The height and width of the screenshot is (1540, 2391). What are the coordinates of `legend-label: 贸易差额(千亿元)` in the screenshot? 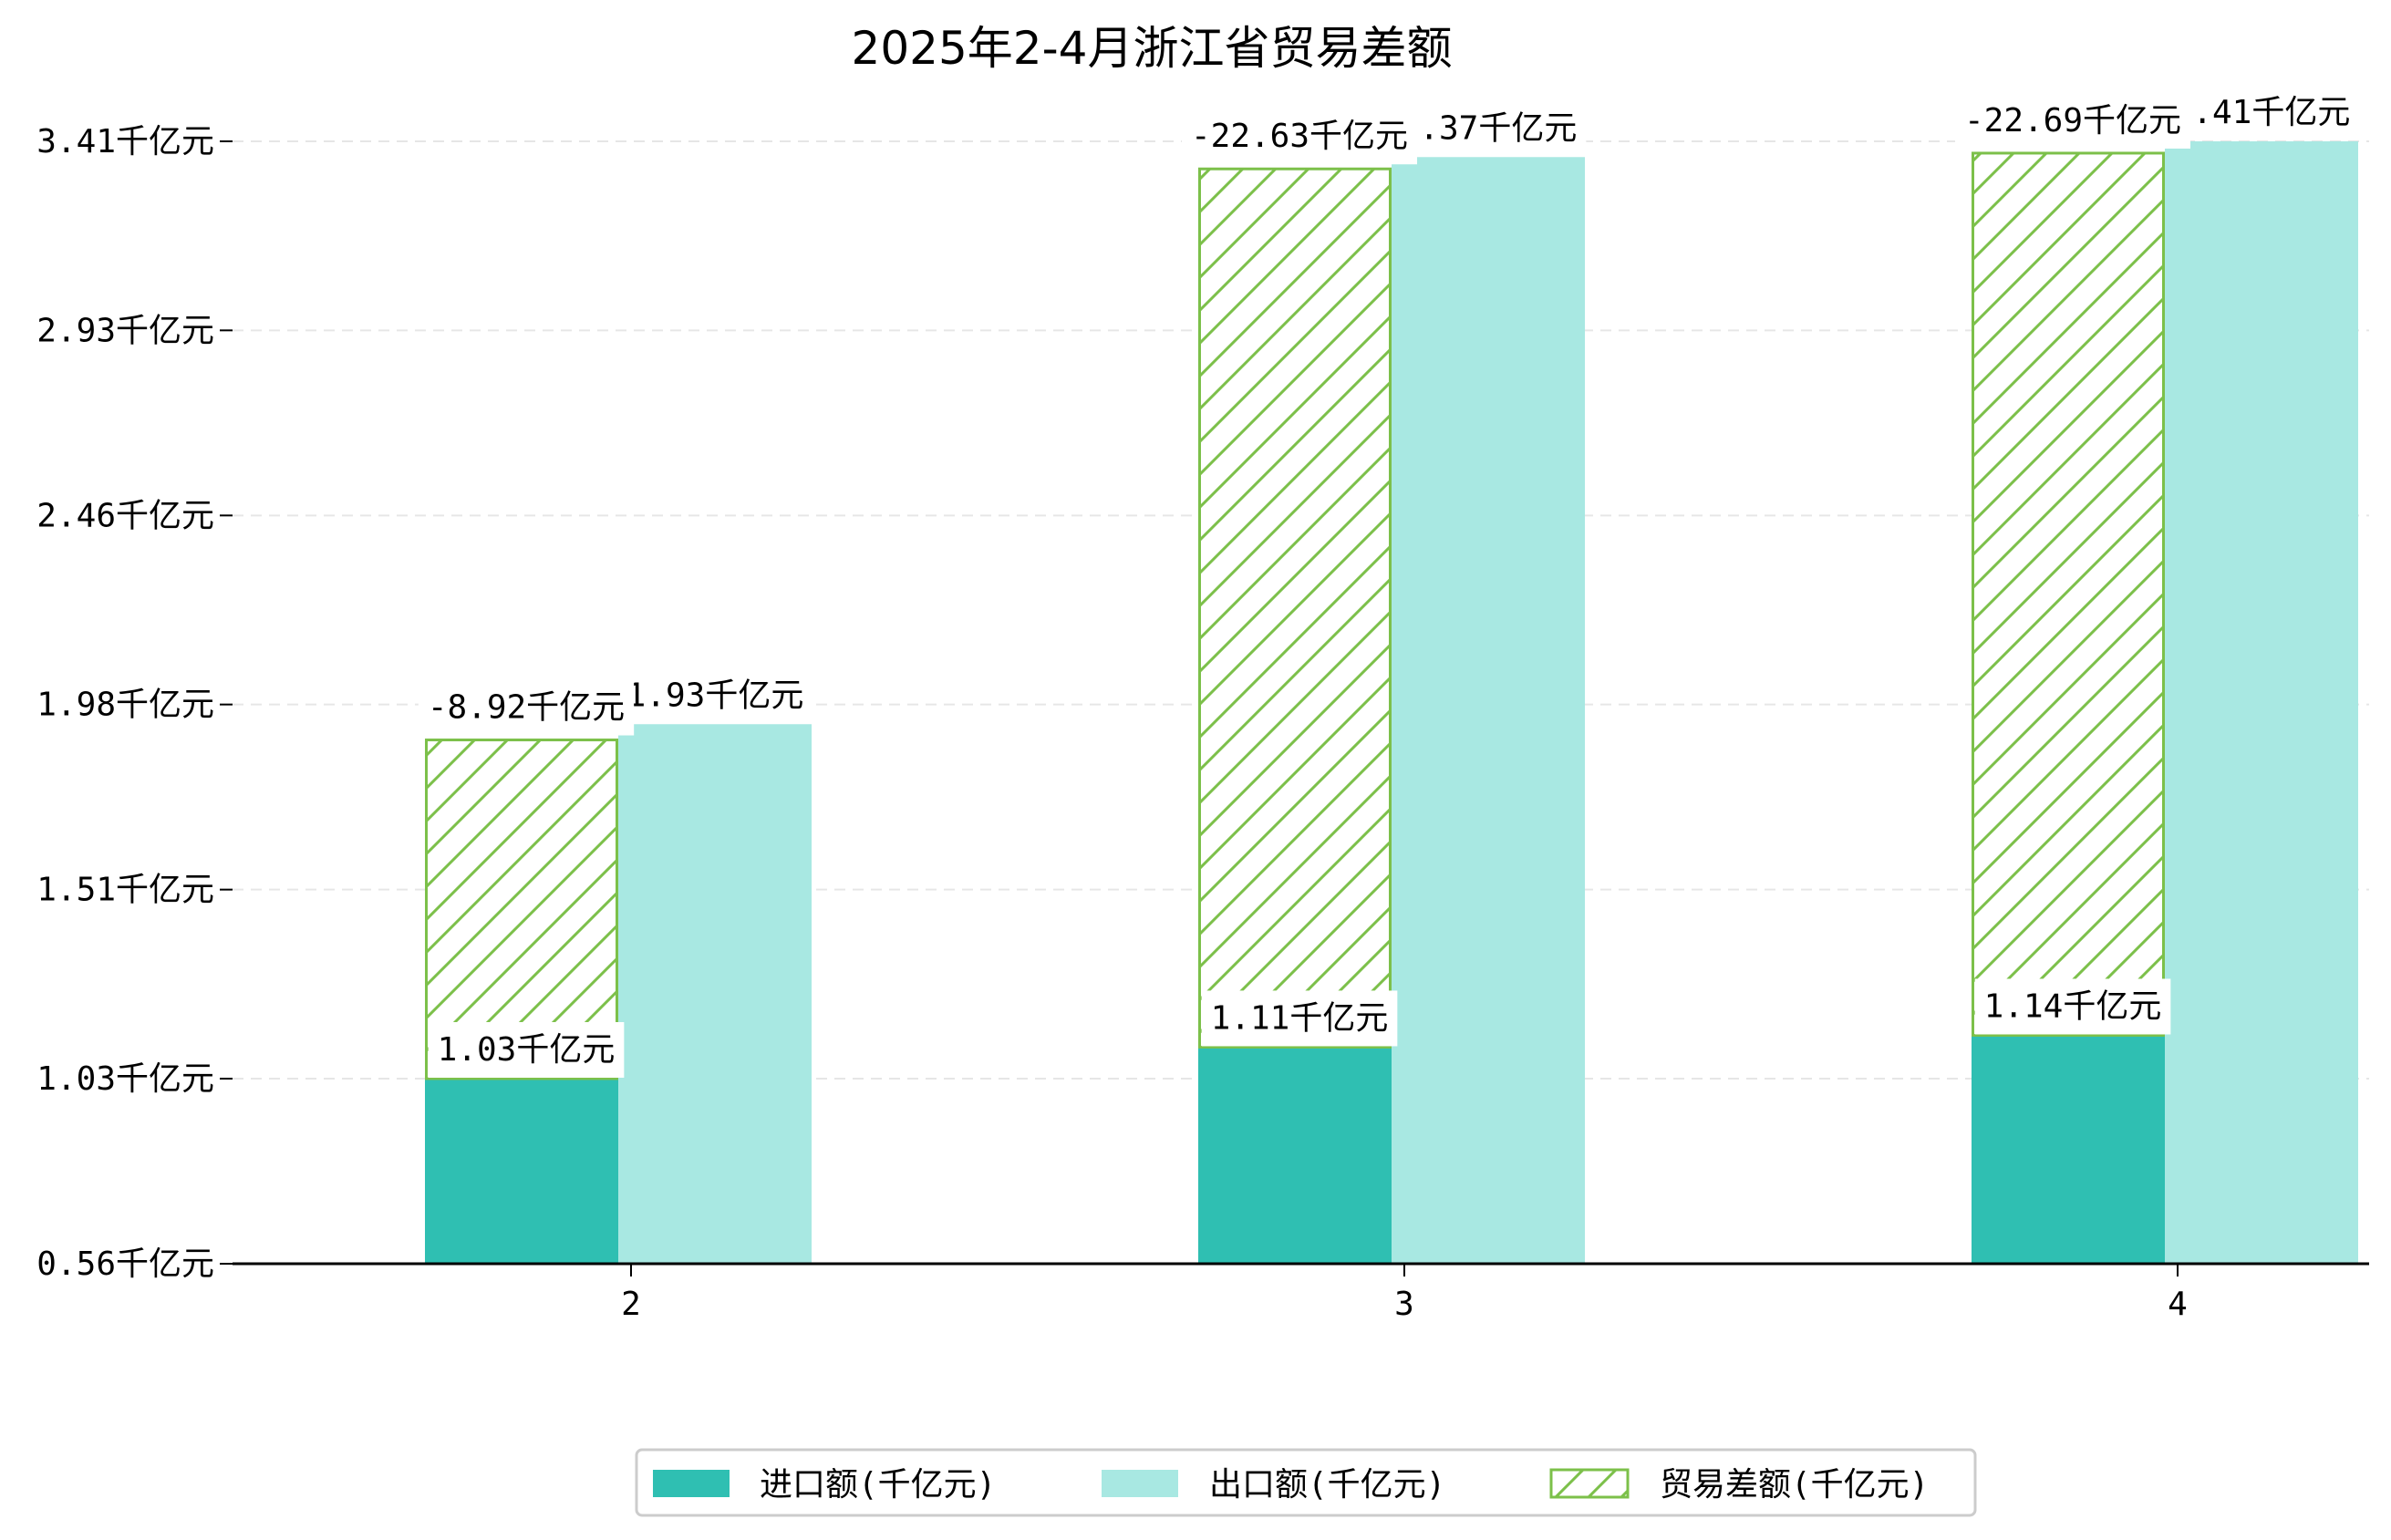 It's located at (1794, 1485).